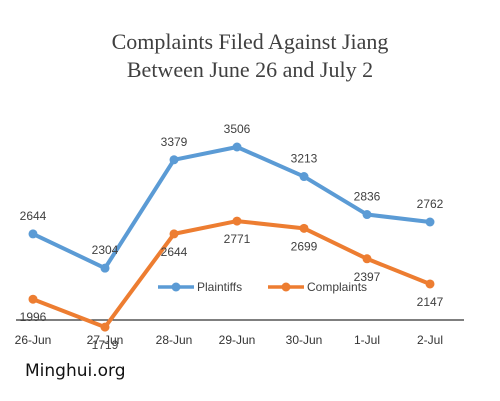  What do you see at coordinates (430, 302) in the screenshot?
I see `data-label-complaints: 2147` at bounding box center [430, 302].